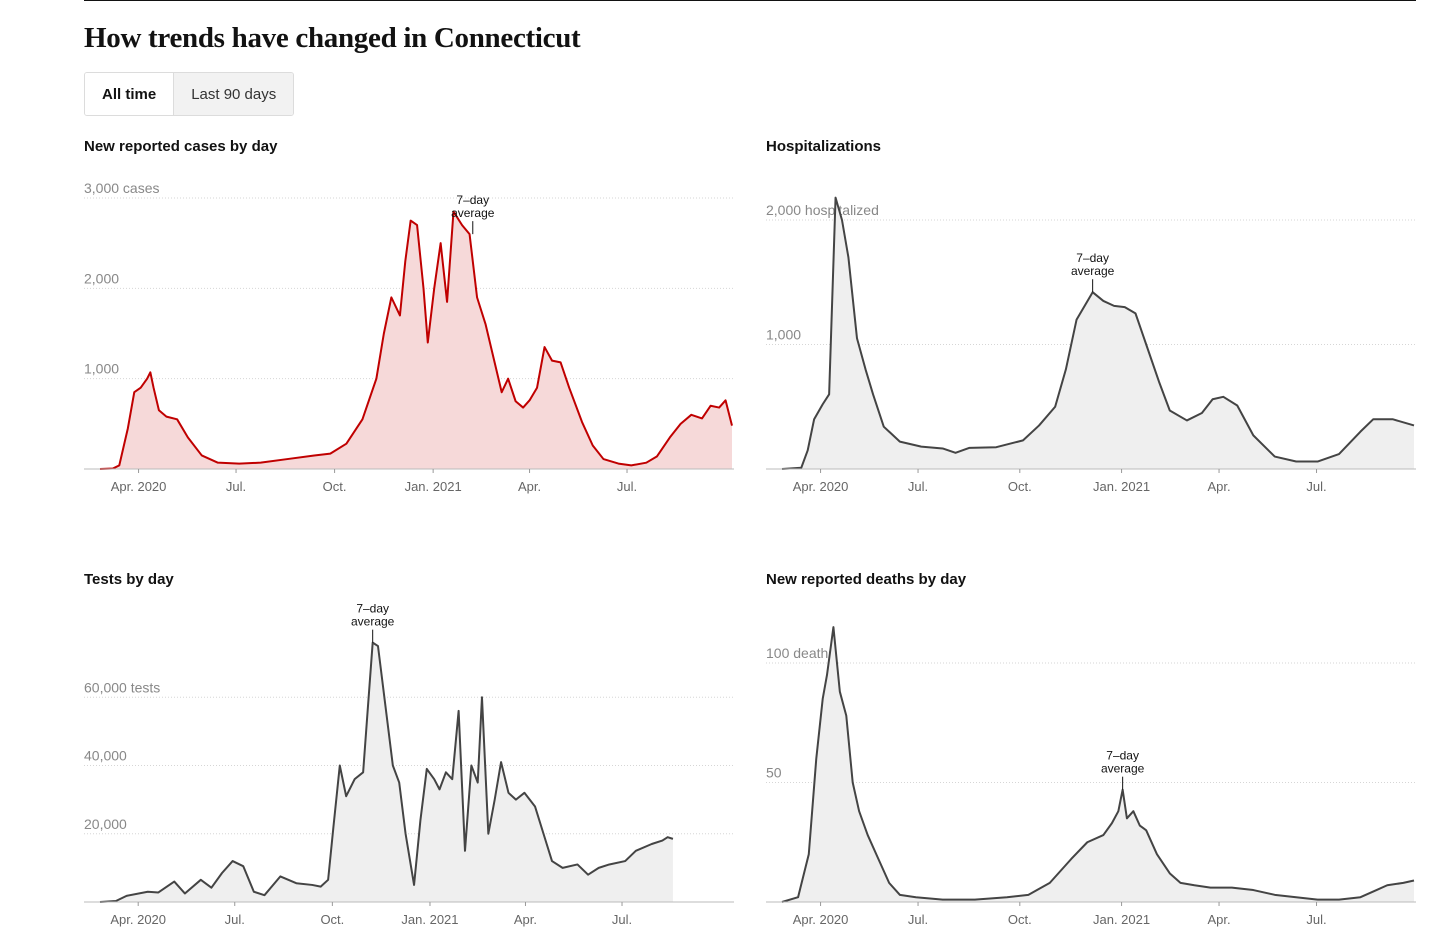 Image resolution: width=1456 pixels, height=946 pixels. What do you see at coordinates (332, 38) in the screenshot?
I see `page-title: How trends have changed in Connecticut` at bounding box center [332, 38].